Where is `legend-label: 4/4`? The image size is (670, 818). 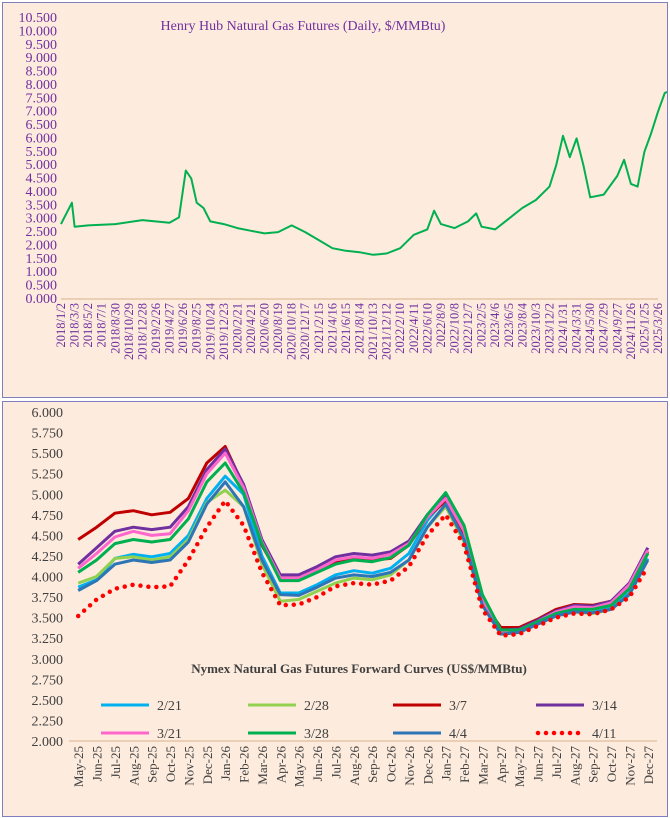
legend-label: 4/4 is located at coordinates (458, 734).